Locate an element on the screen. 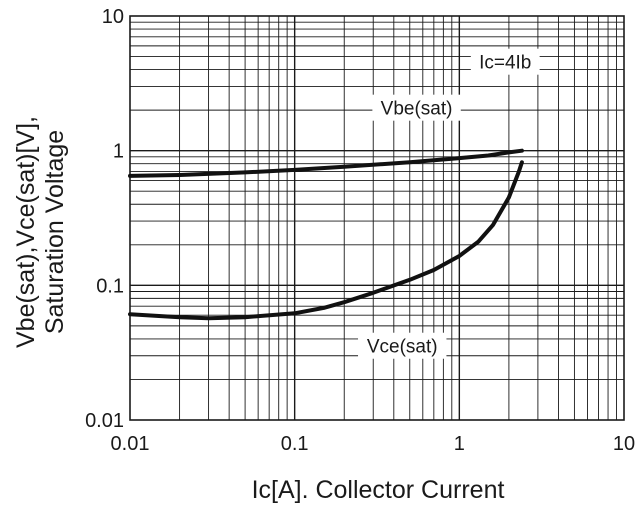 This screenshot has height=506, width=639. y-tick-label: 1 is located at coordinates (118, 152).